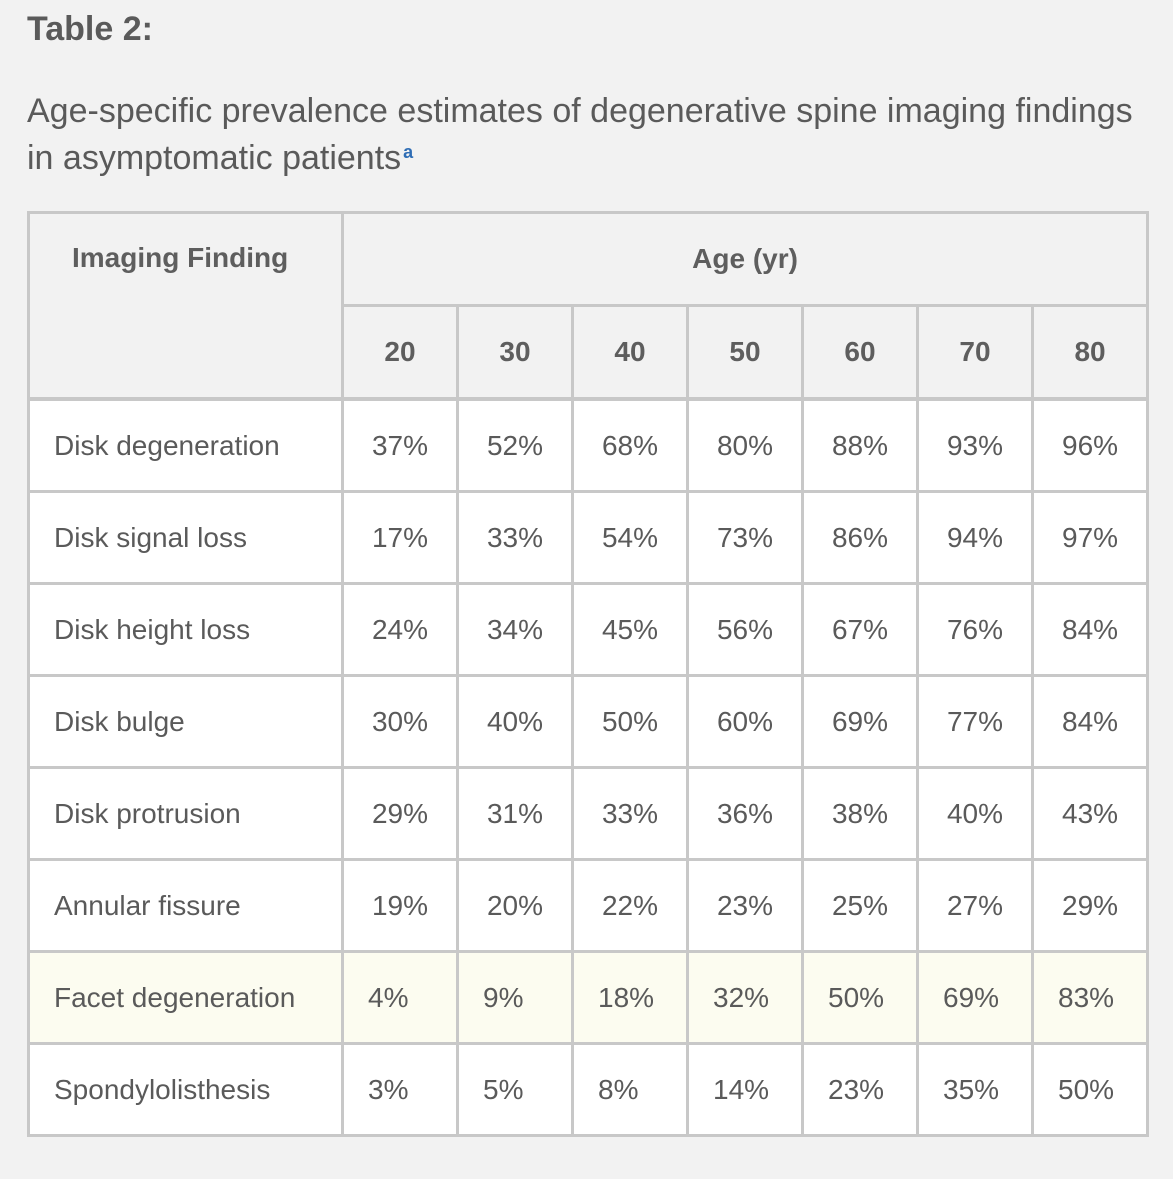 This screenshot has width=1173, height=1179. I want to click on table-cell: 18%, so click(630, 997).